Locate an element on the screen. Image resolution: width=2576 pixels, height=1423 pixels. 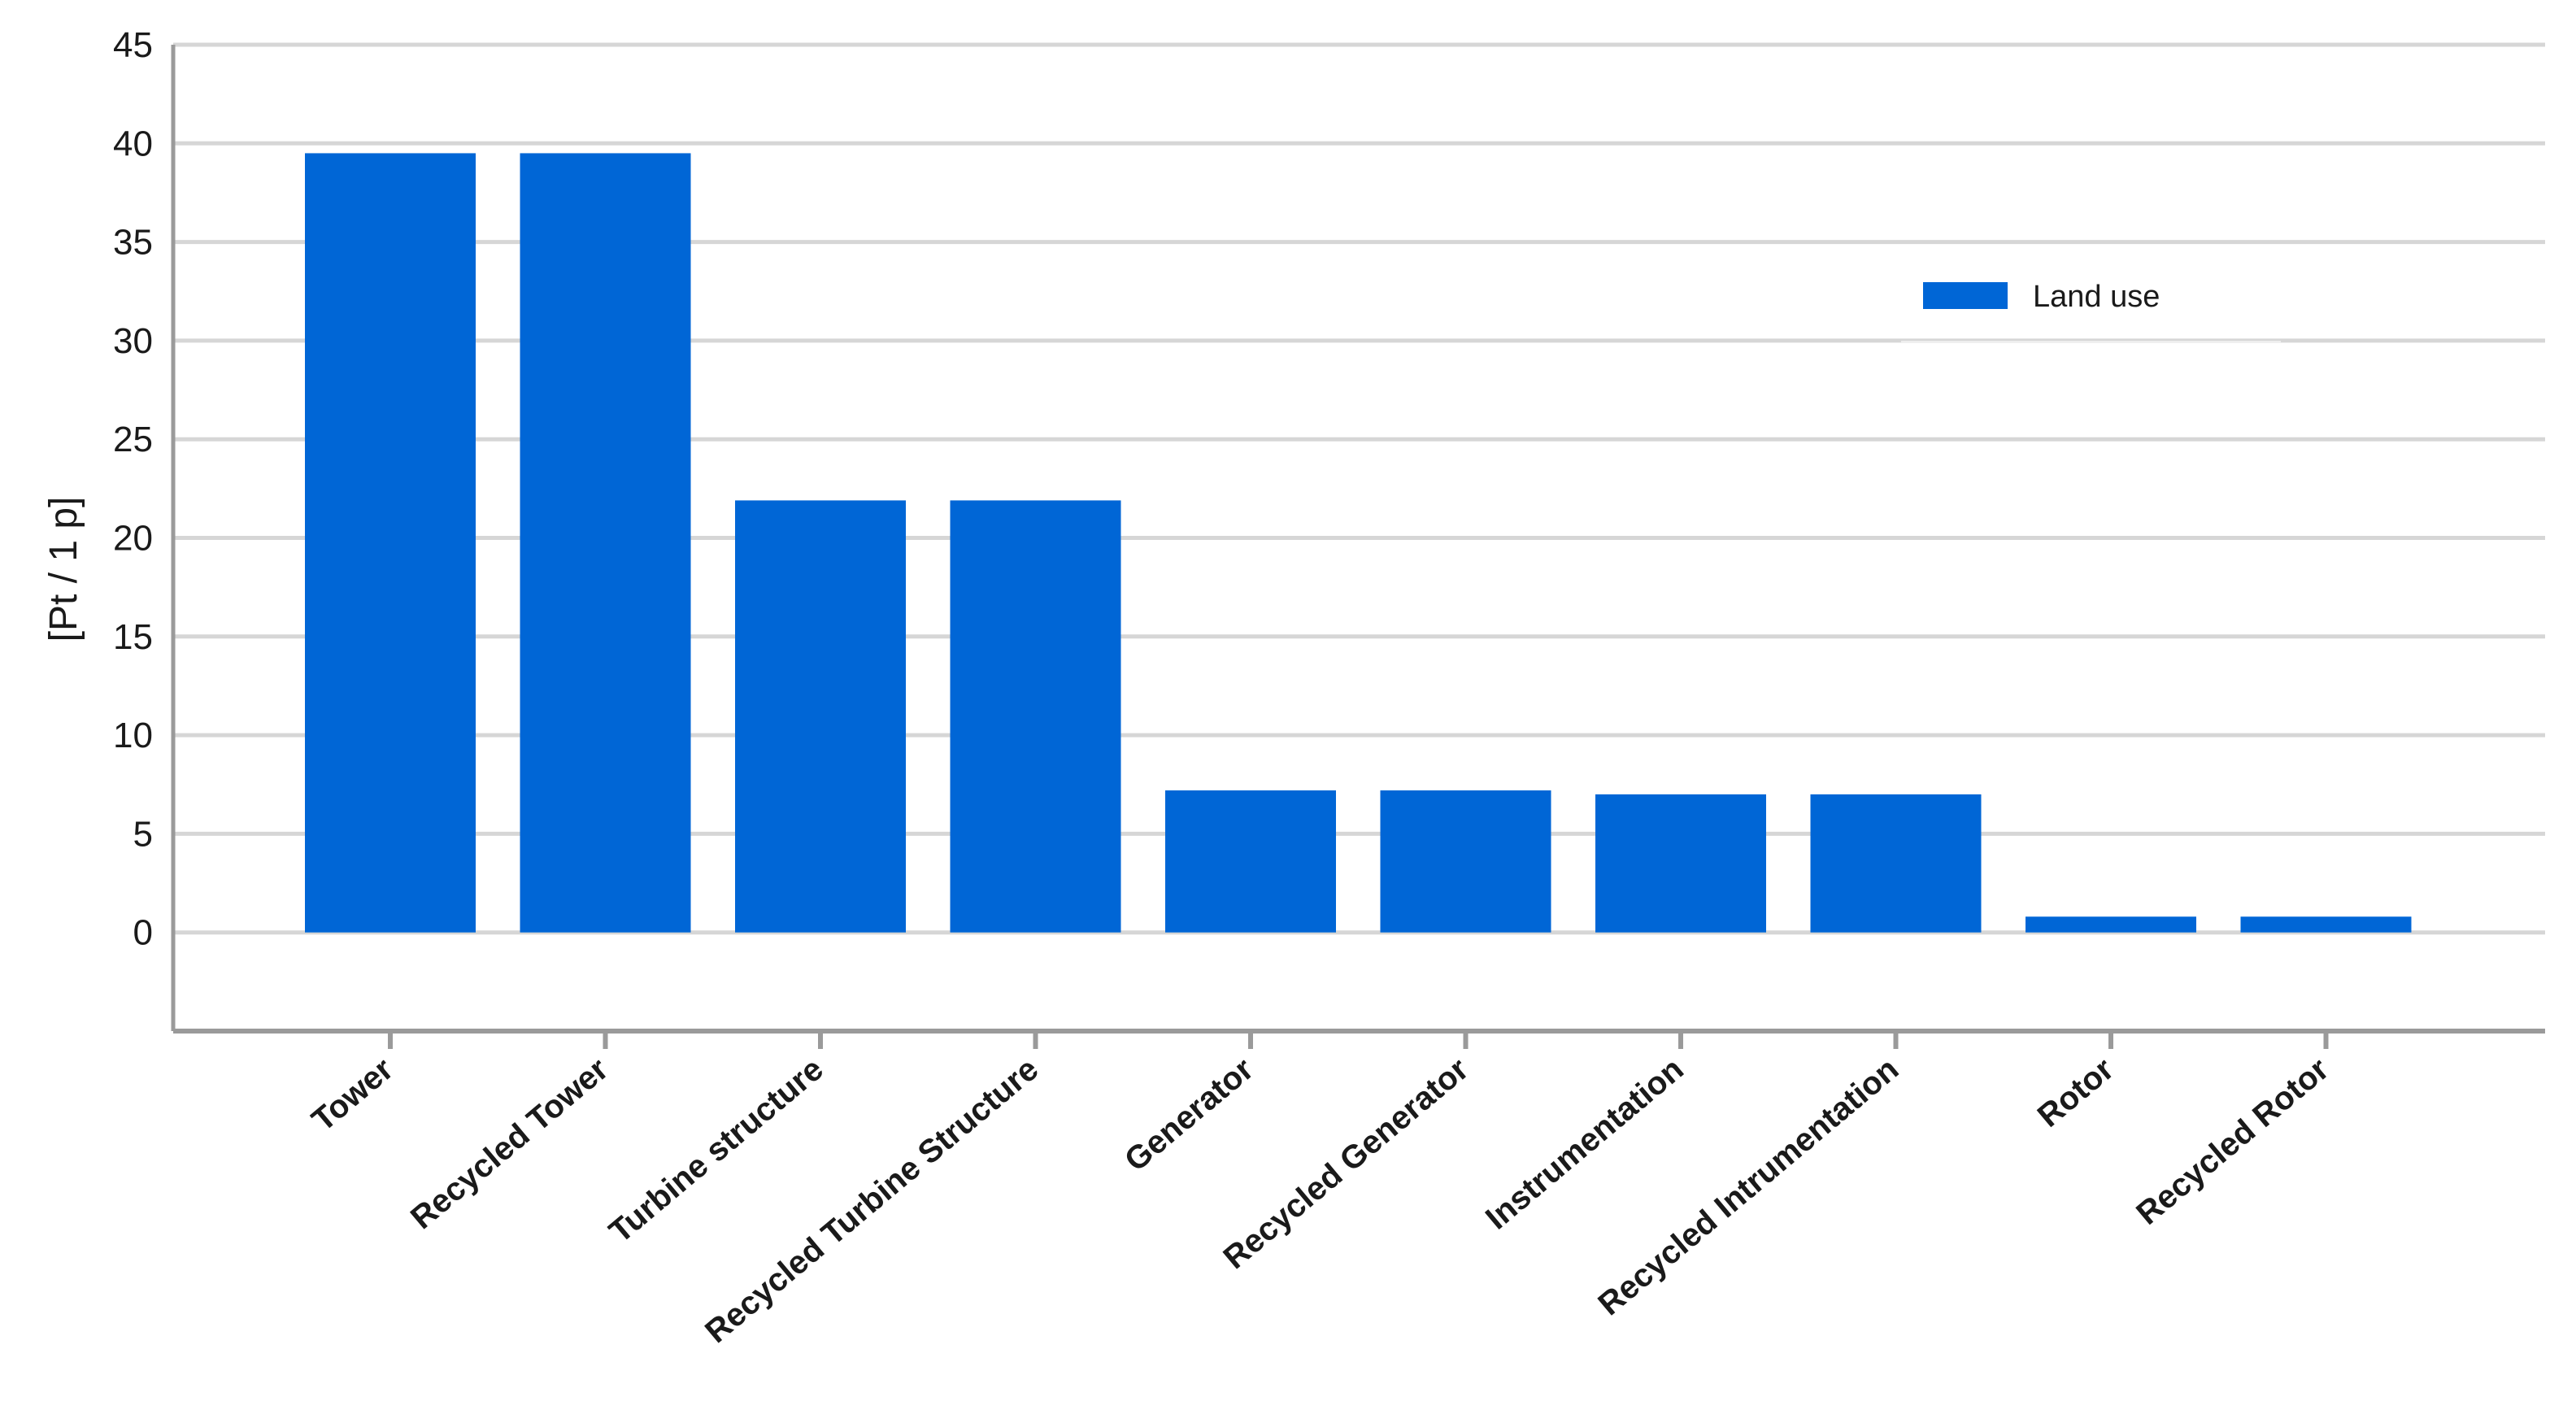
legend-swatch is located at coordinates (1965, 296).